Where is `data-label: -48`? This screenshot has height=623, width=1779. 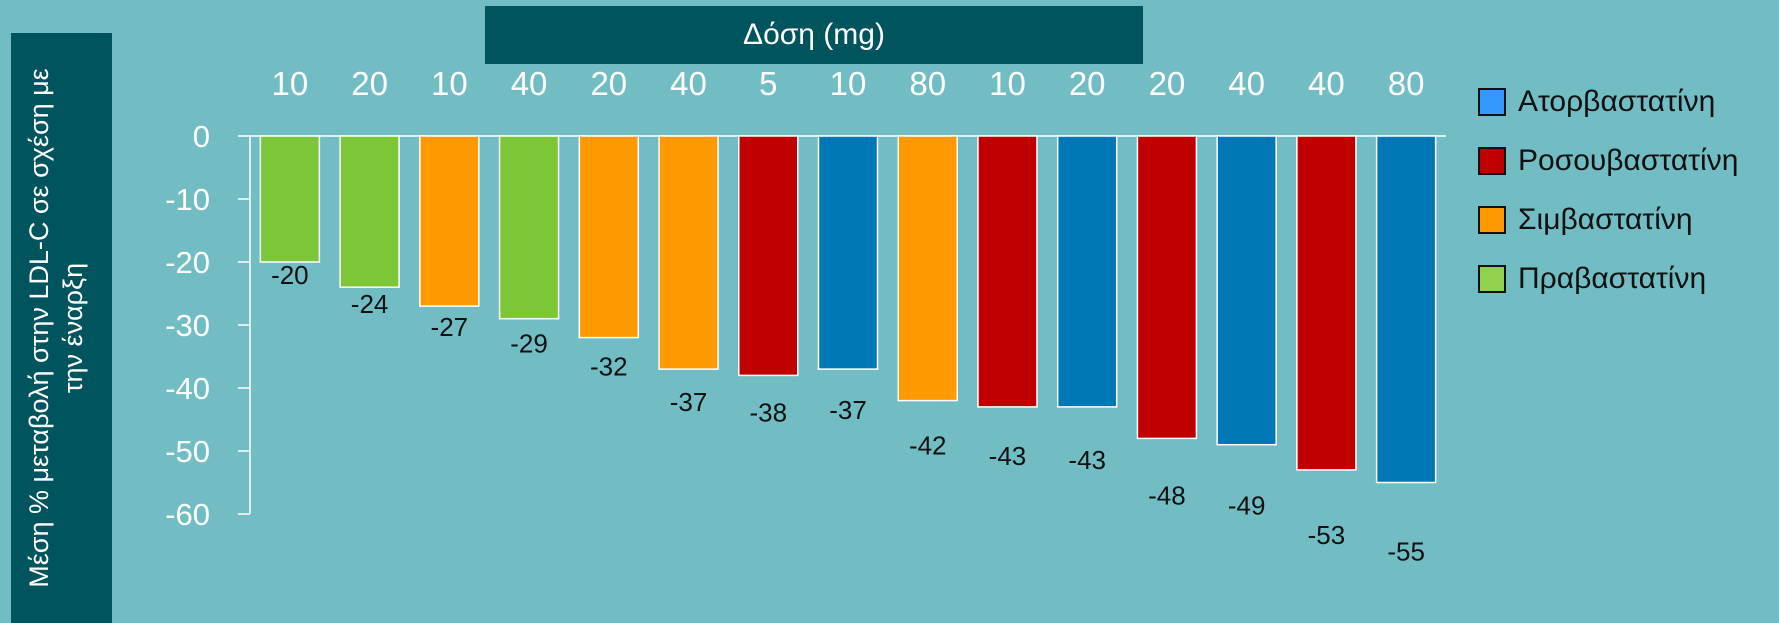
data-label: -48 is located at coordinates (1167, 495).